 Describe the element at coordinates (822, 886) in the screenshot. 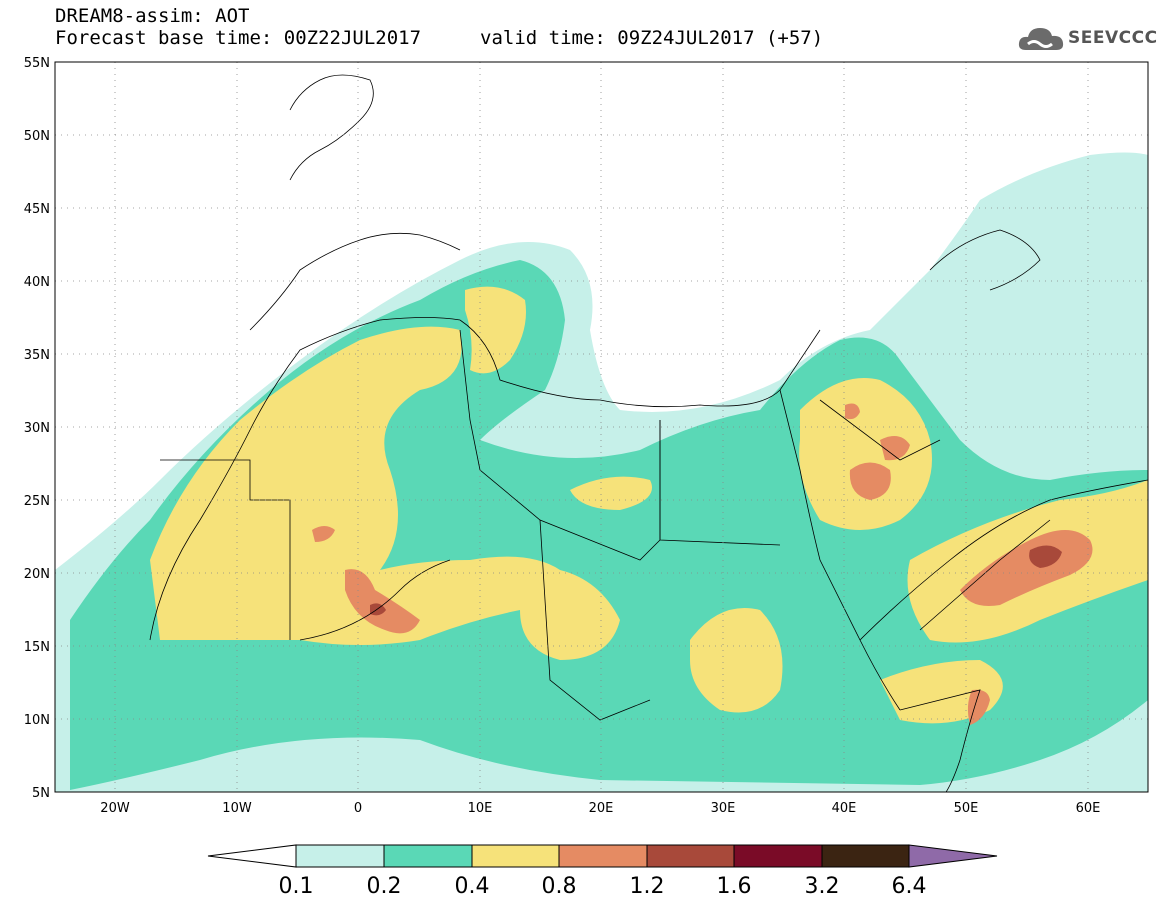

I see `colorbar-label: 3.2` at that location.